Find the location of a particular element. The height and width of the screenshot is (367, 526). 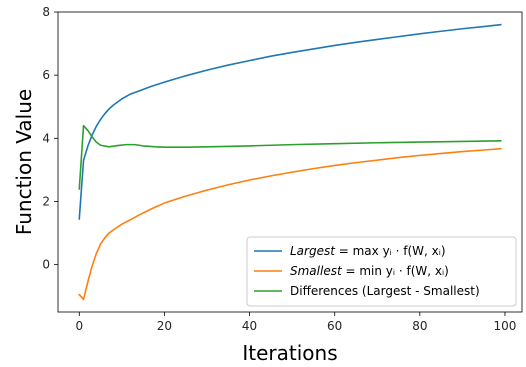

y-tick-label: 2 is located at coordinates (46, 201).